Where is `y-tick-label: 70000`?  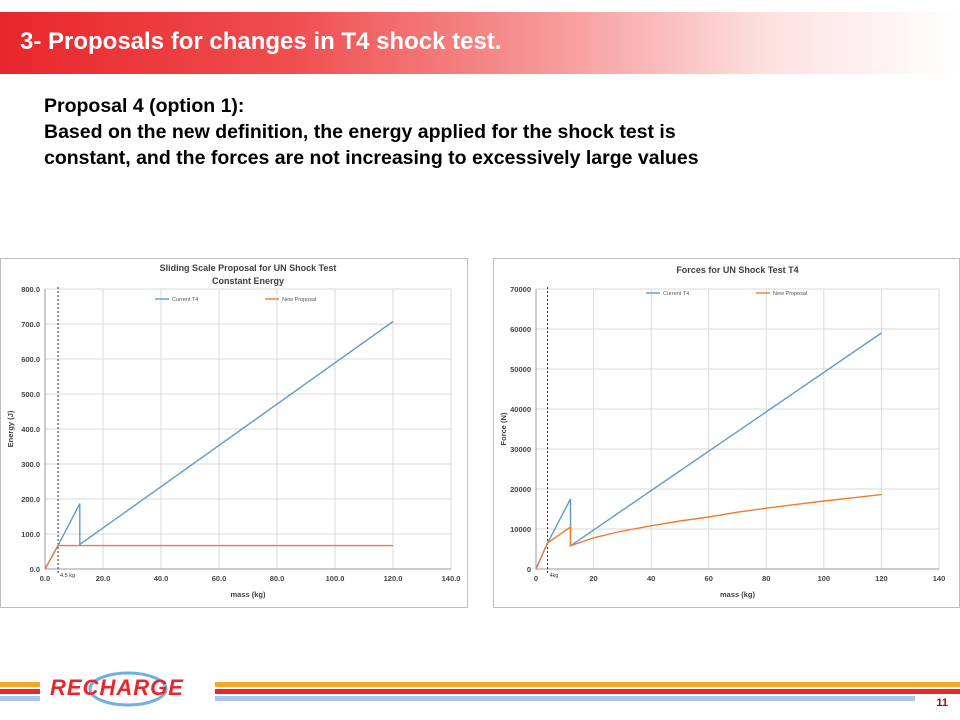 y-tick-label: 70000 is located at coordinates (520, 289).